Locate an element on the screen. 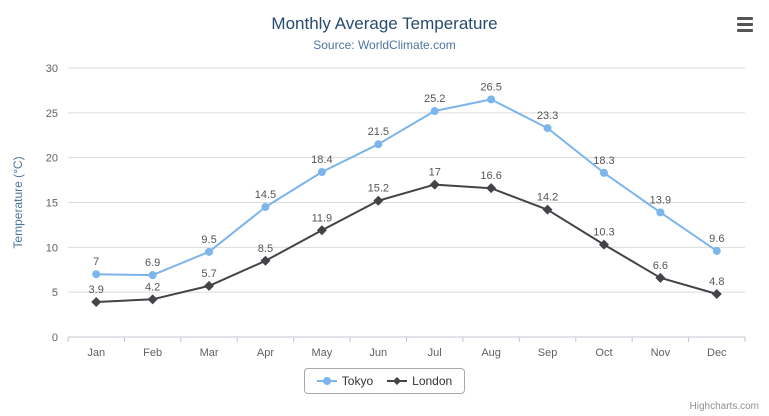  svg-text: Nov is located at coordinates (661, 353).